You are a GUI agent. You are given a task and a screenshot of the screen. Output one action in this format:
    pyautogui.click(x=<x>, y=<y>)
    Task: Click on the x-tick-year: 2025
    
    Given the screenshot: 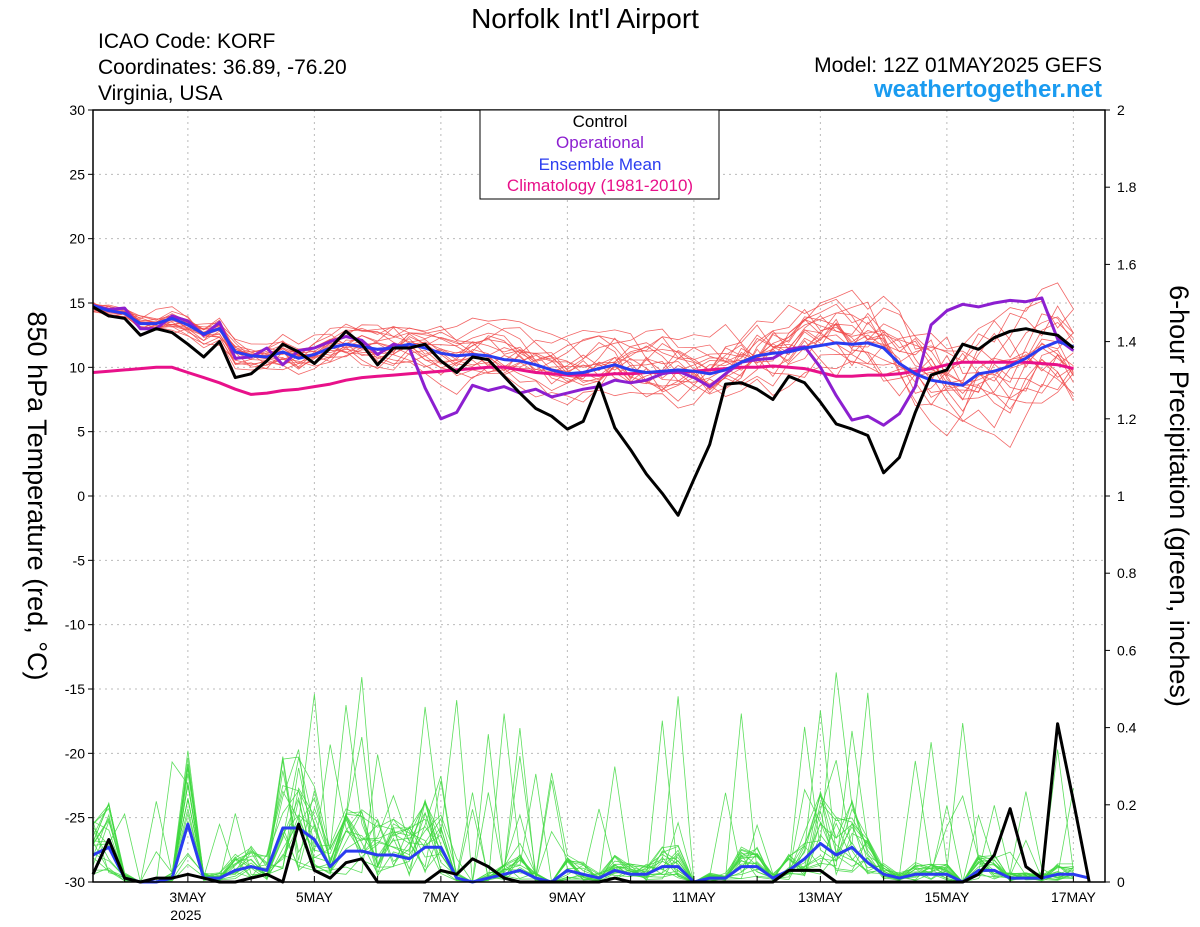 What is the action you would take?
    pyautogui.click(x=185, y=915)
    